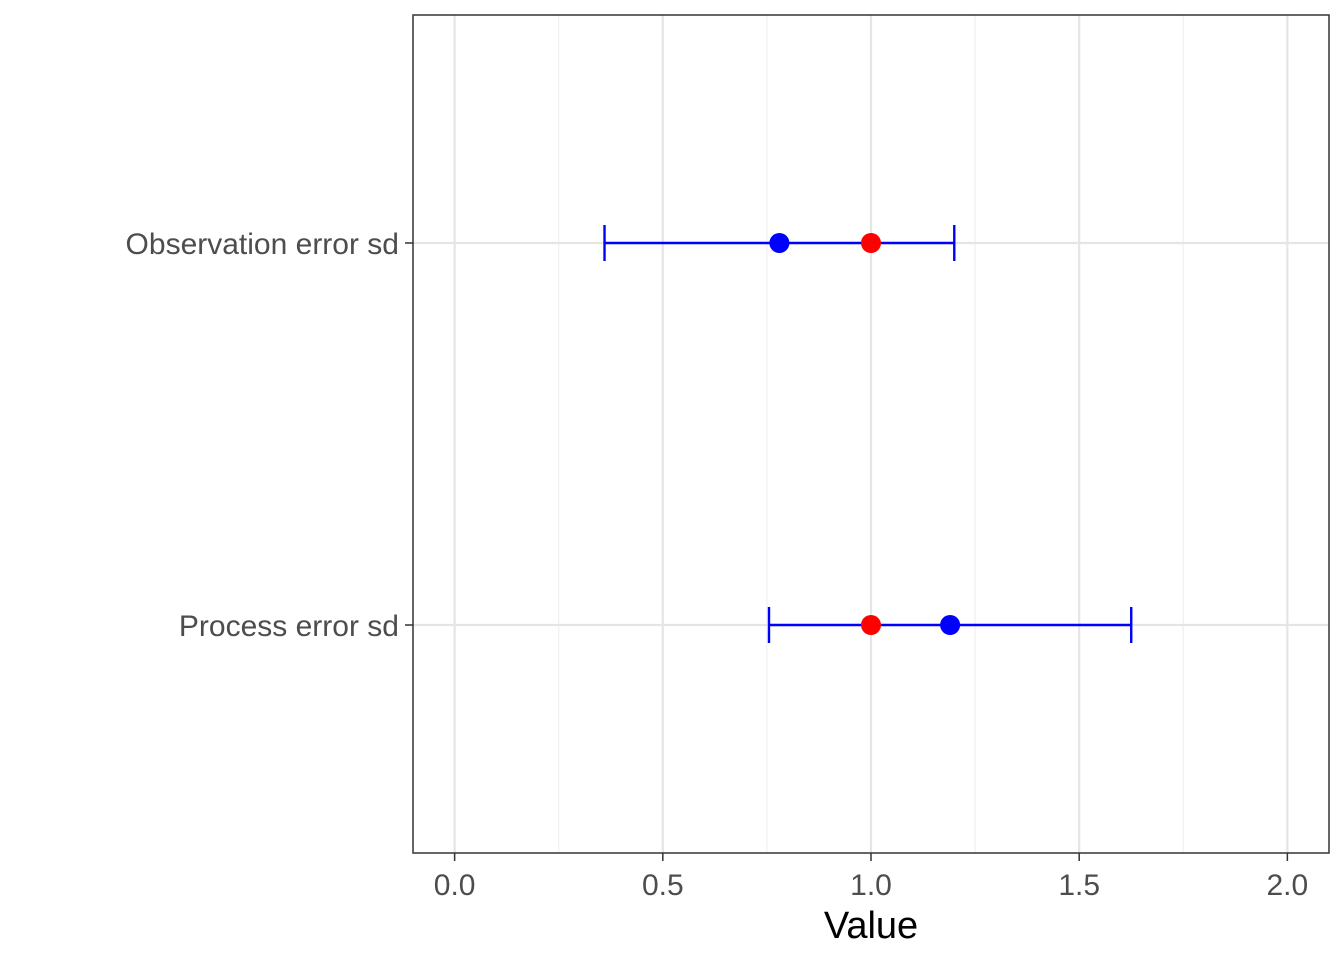 This screenshot has height=960, width=1344. What do you see at coordinates (871, 885) in the screenshot?
I see `x-tick-label: 1.0` at bounding box center [871, 885].